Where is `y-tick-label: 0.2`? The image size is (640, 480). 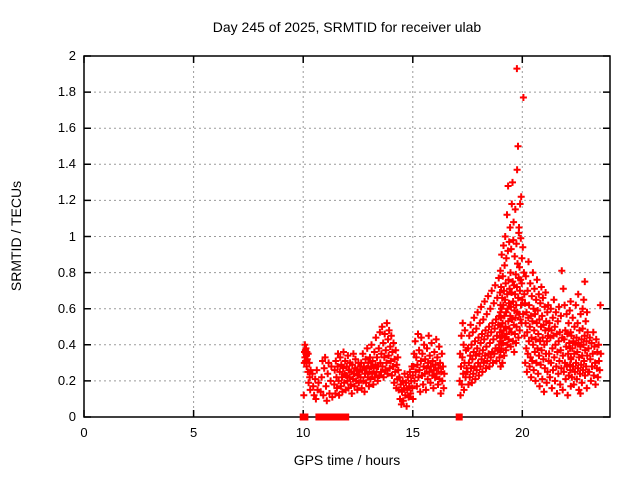
y-tick-label: 0.2 is located at coordinates (66, 380).